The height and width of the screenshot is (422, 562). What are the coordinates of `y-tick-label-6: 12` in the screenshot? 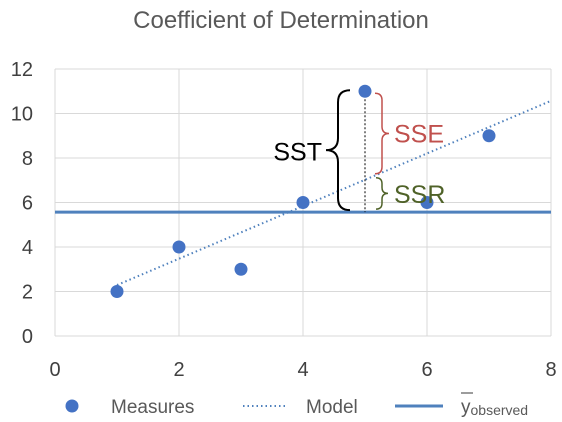 It's located at (22, 70).